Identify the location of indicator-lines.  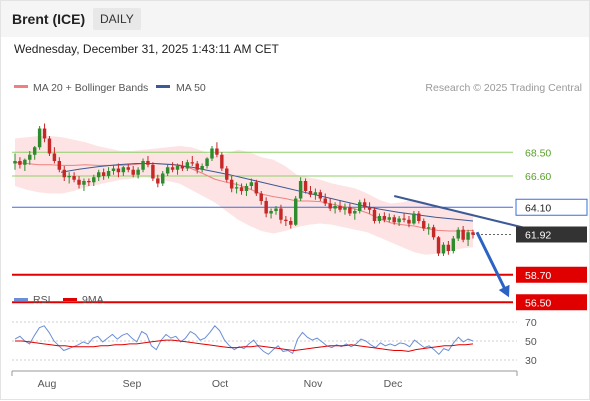
(244, 196).